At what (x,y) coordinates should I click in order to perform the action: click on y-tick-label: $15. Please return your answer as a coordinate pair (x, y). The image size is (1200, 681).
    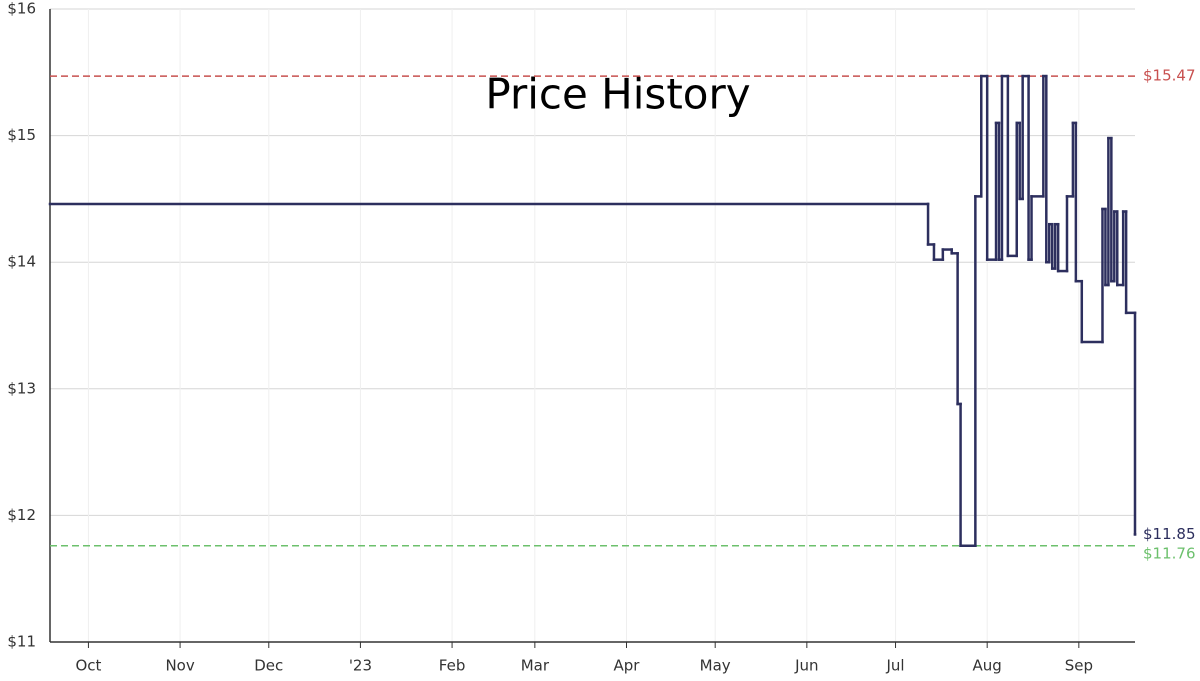
    Looking at the image, I should click on (21, 135).